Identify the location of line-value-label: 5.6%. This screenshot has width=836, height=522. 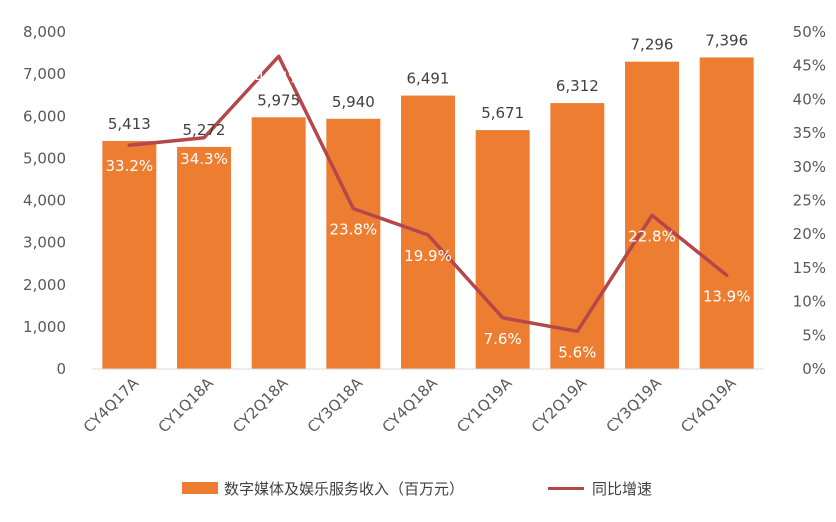
(577, 352).